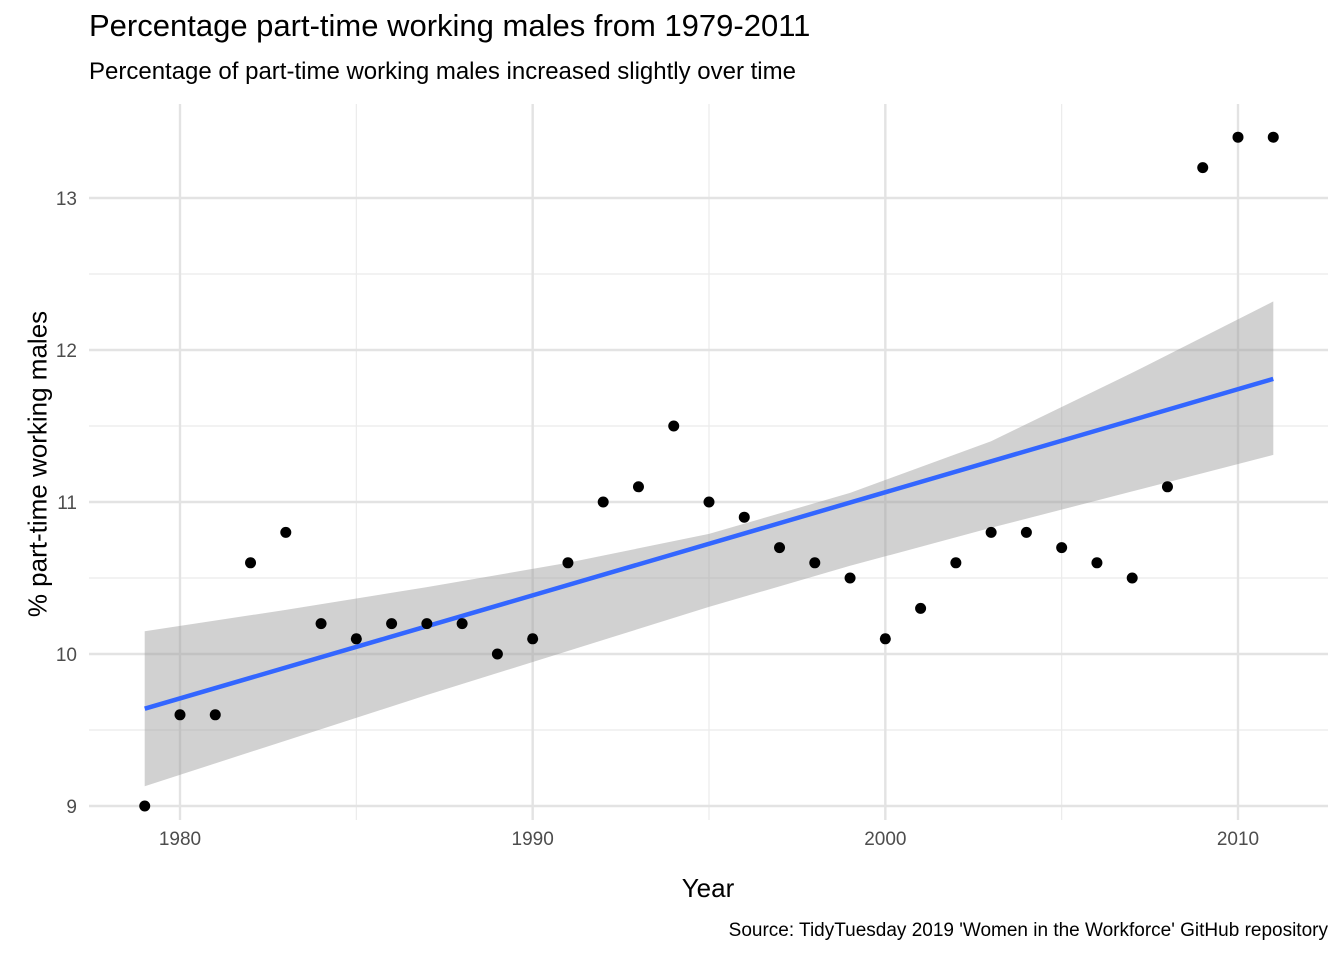  What do you see at coordinates (180, 839) in the screenshot?
I see `x-tick-label: 1980` at bounding box center [180, 839].